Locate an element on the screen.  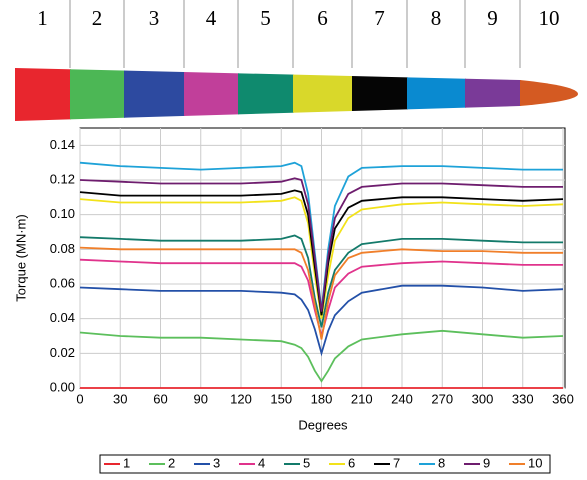
x-tick-label: 180 is located at coordinates (322, 398).